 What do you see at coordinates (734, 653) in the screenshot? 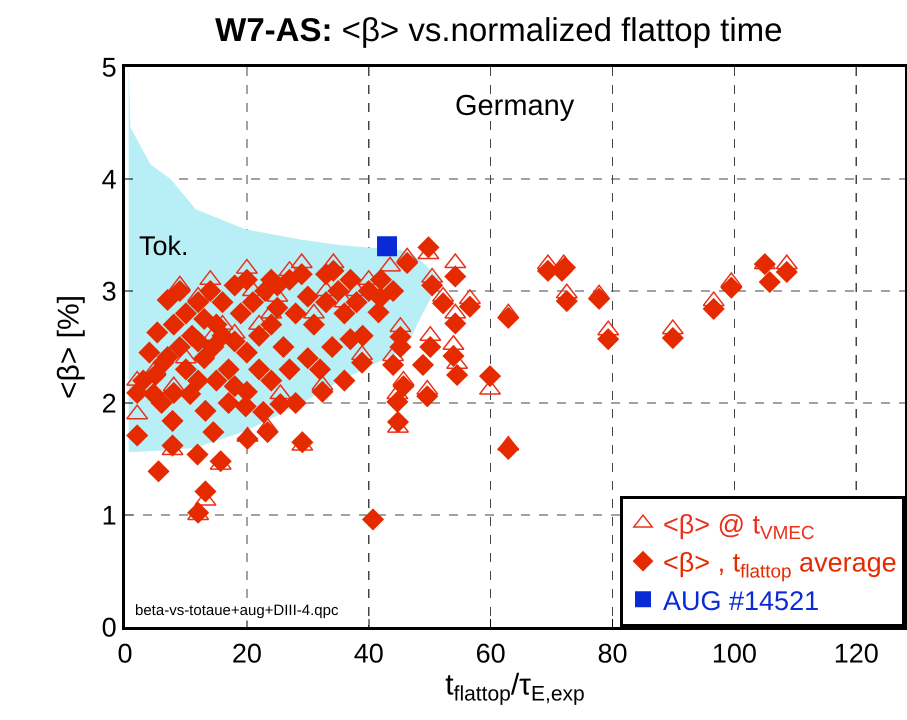
I see `x-tick-label: 100` at bounding box center [734, 653].